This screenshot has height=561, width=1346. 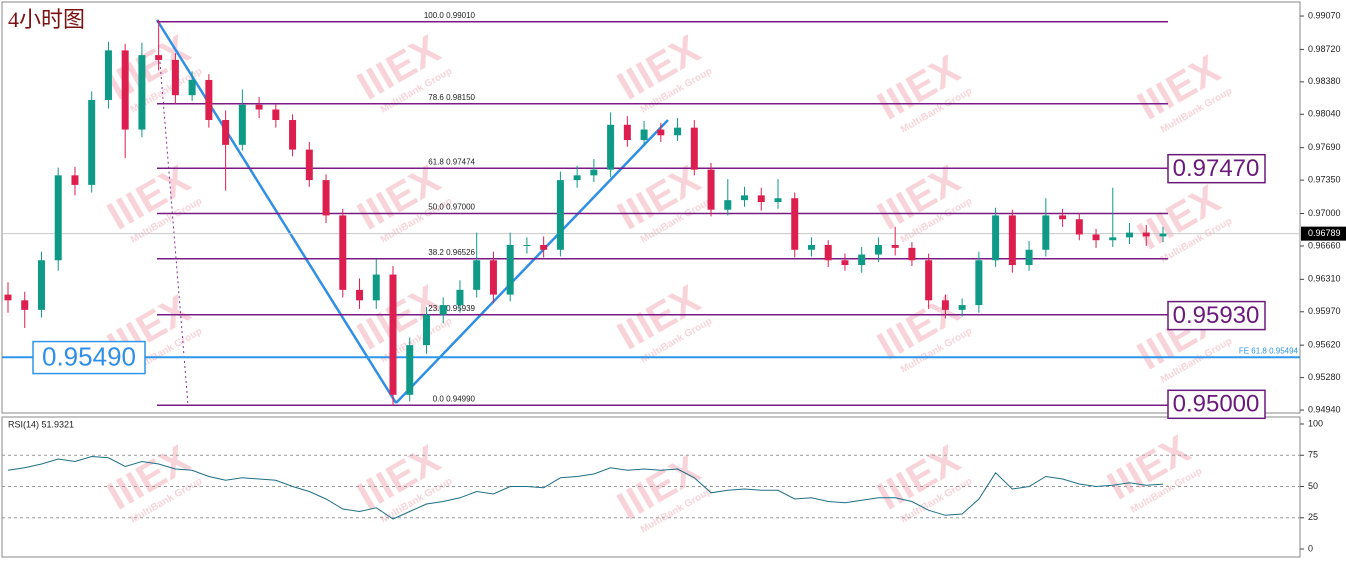 I want to click on y-tick-label: 0.97690, so click(x=1324, y=147).